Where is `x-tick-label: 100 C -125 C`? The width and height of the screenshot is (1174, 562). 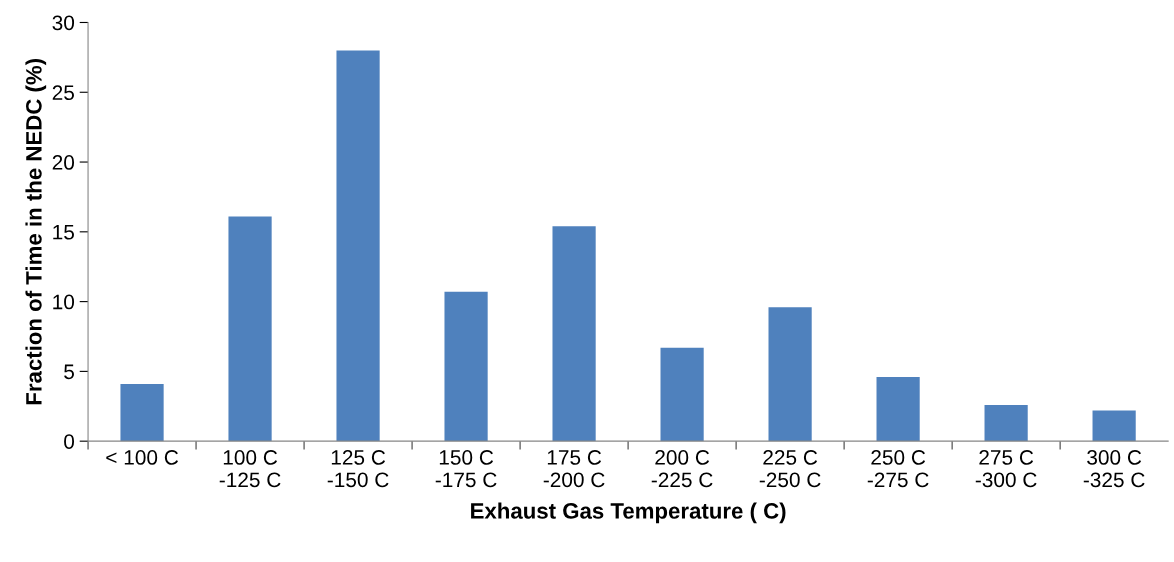
x-tick-label: 100 C -125 C is located at coordinates (250, 469).